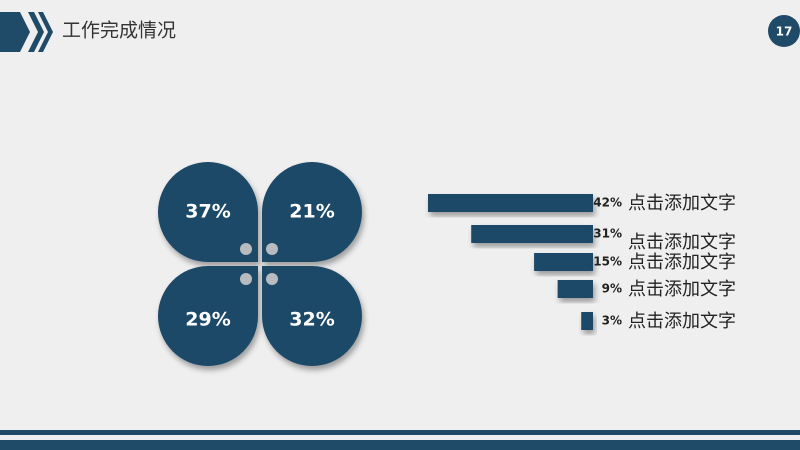 The image size is (800, 450). I want to click on bar-value-label: 15%, so click(607, 262).